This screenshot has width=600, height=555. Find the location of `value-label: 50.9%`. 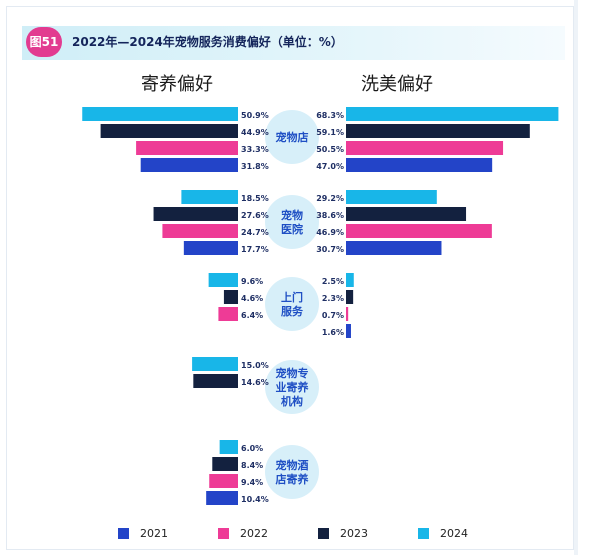

value-label: 50.9% is located at coordinates (255, 115).